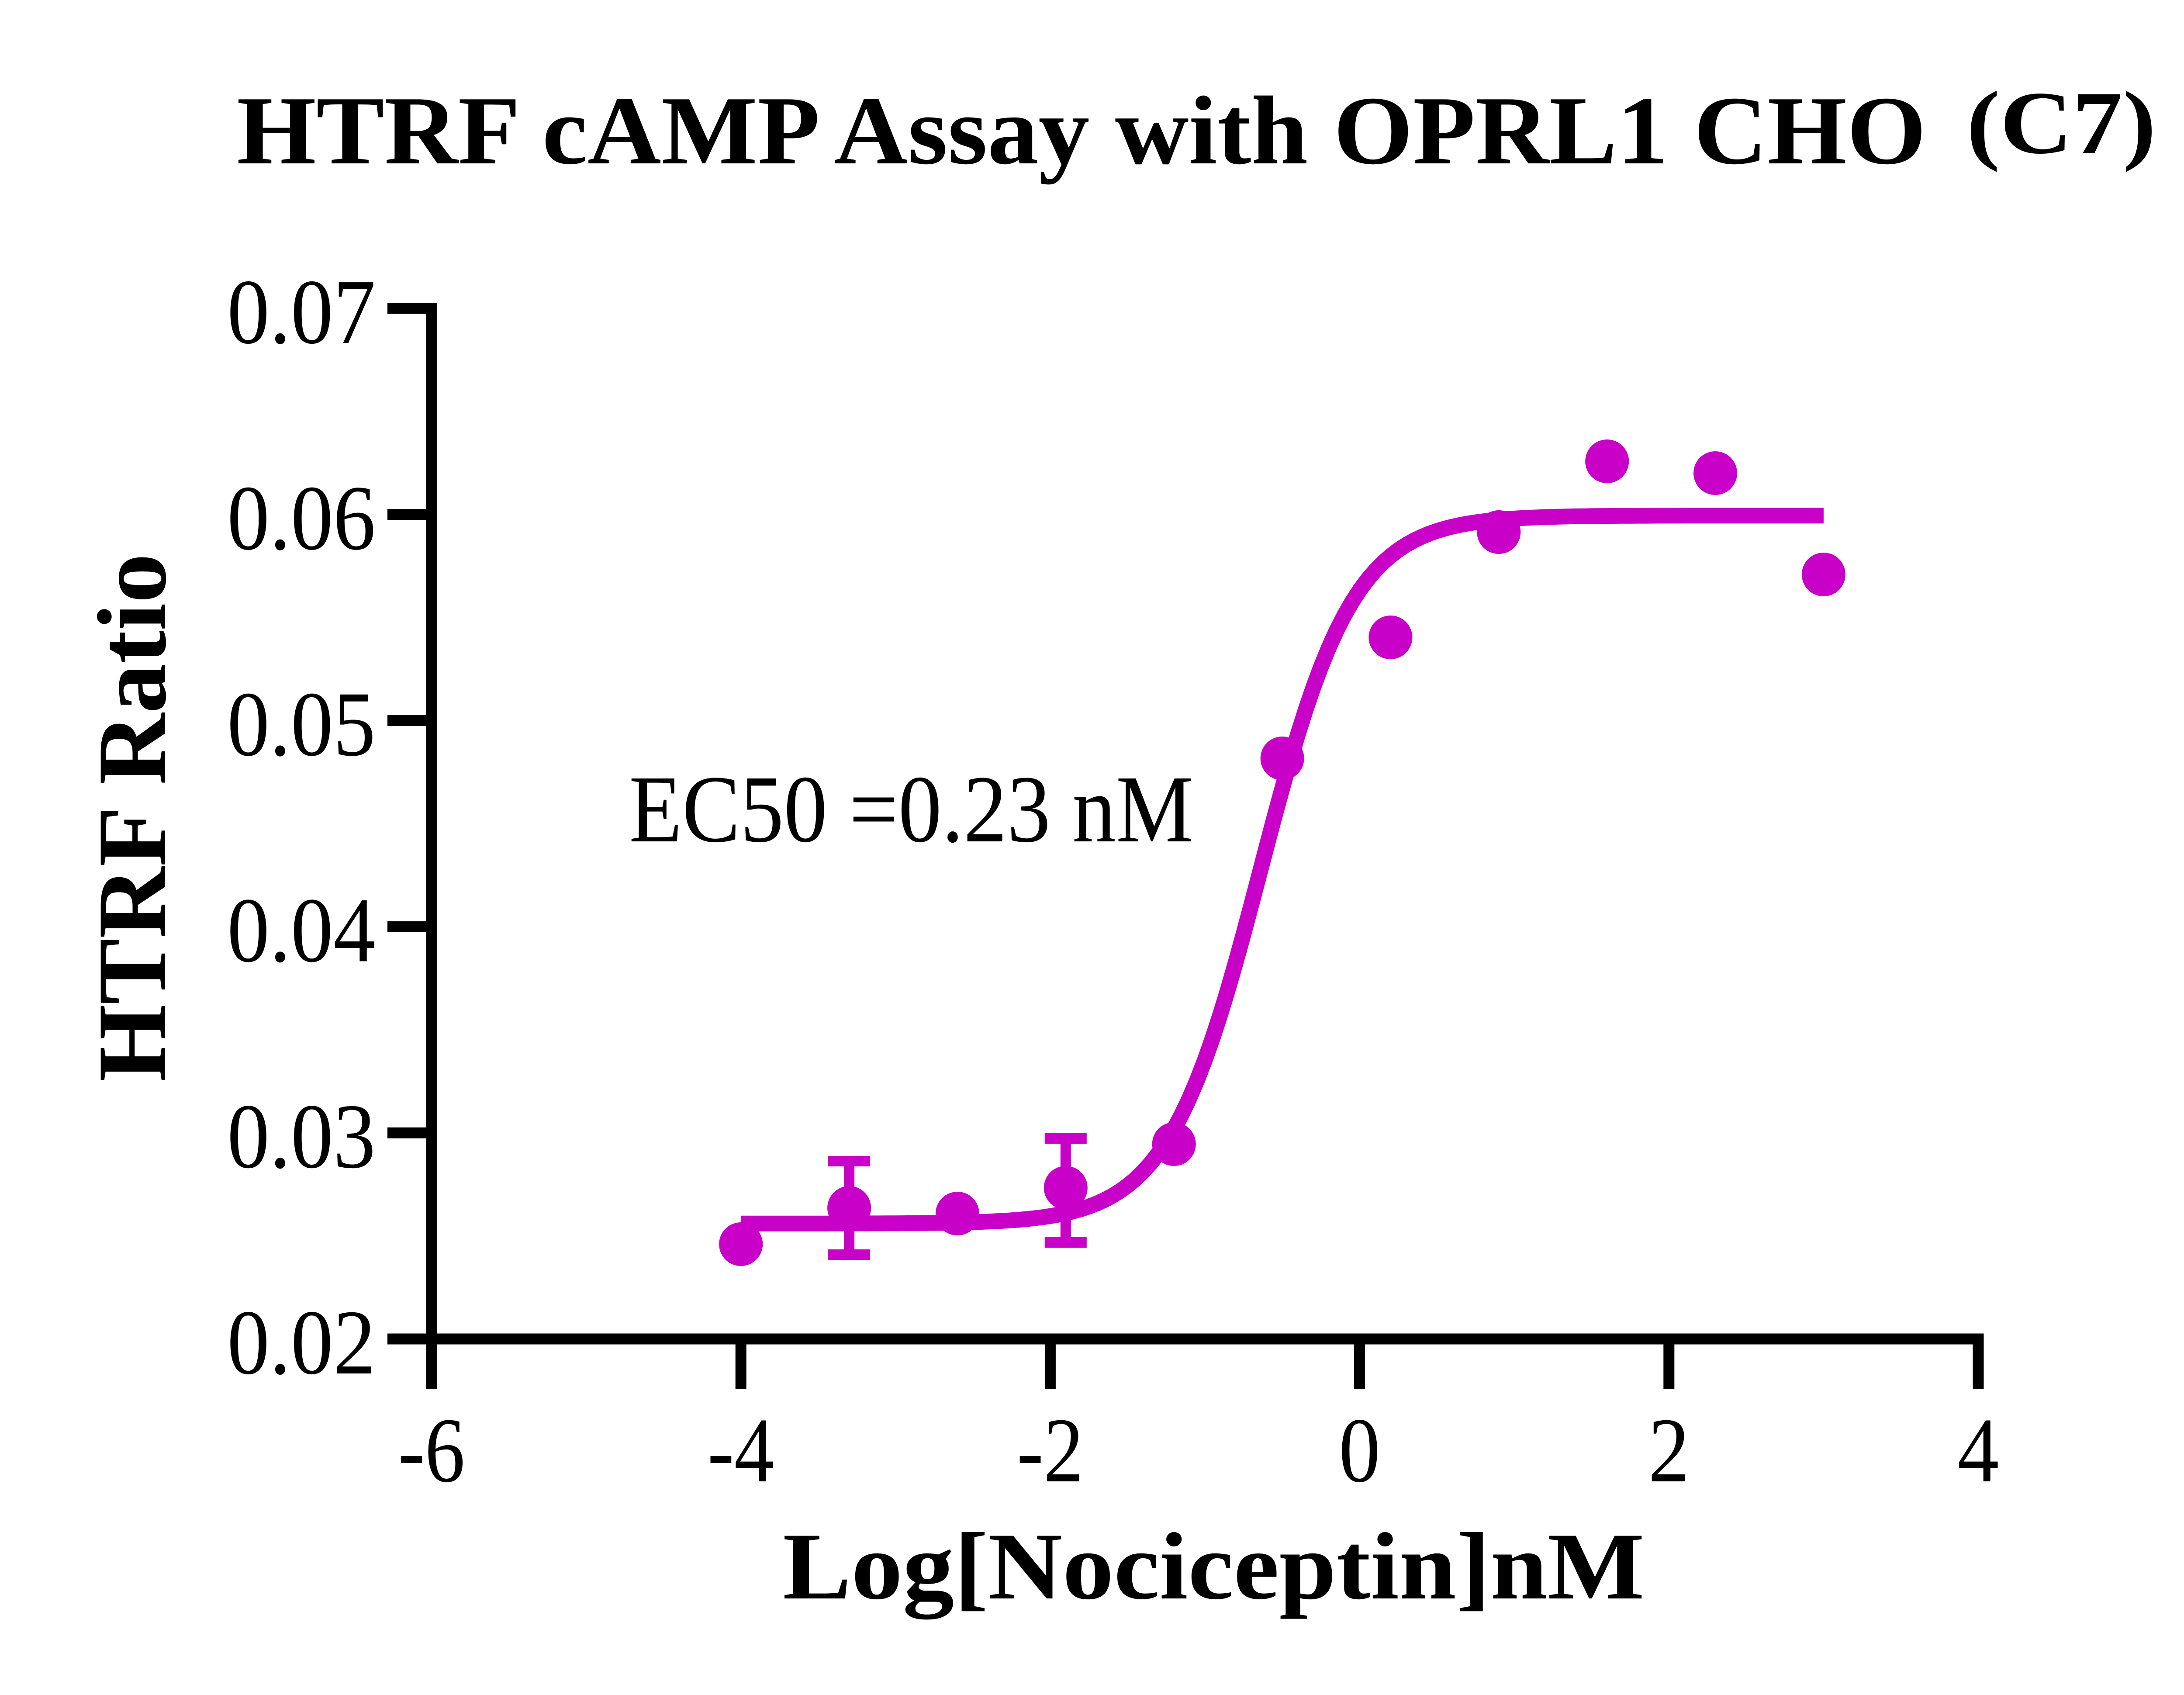 Image resolution: width=2184 pixels, height=1695 pixels. What do you see at coordinates (301, 724) in the screenshot?
I see `svg-text: 0.05` at bounding box center [301, 724].